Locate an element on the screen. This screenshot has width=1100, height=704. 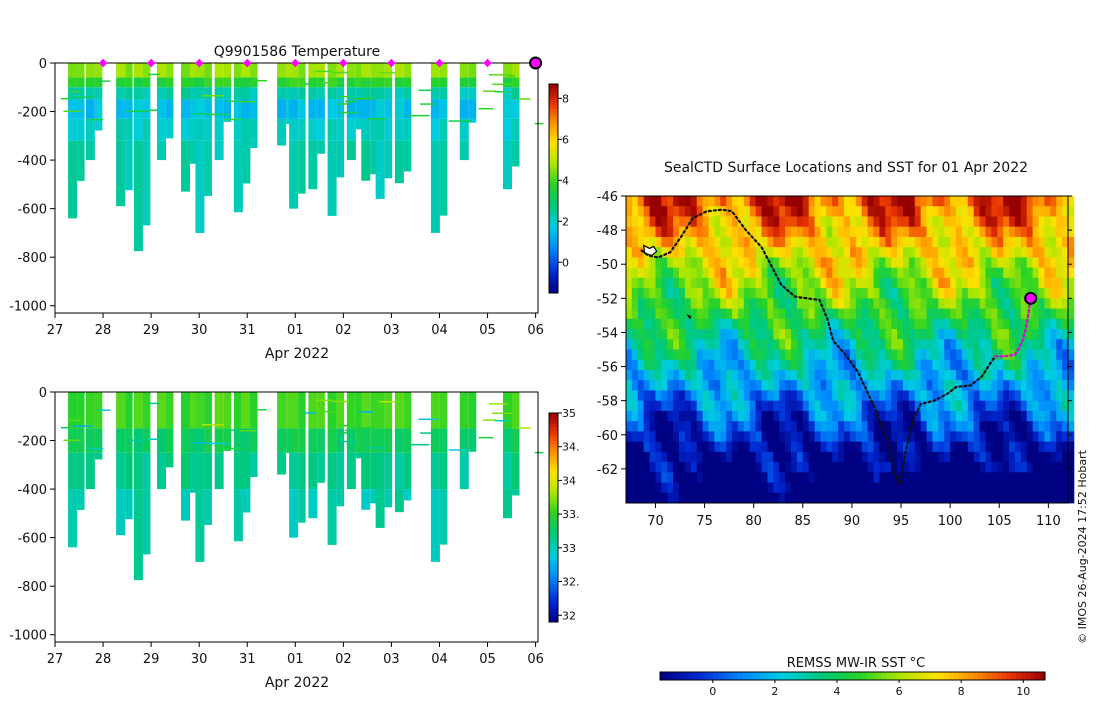
map-y-tick-label: -52 is located at coordinates (607, 299).